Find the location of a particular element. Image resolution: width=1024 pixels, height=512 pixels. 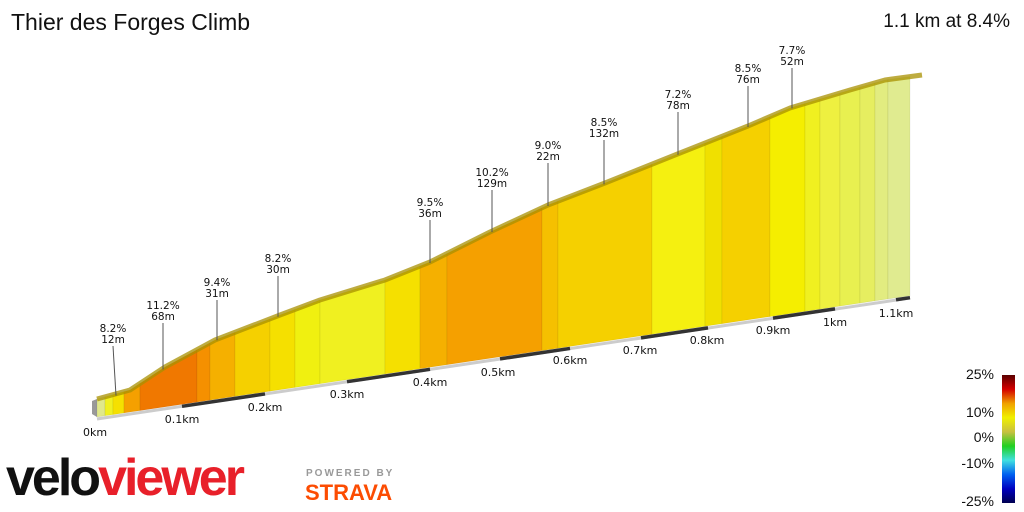

annotation-grade: 9.4% is located at coordinates (217, 283).